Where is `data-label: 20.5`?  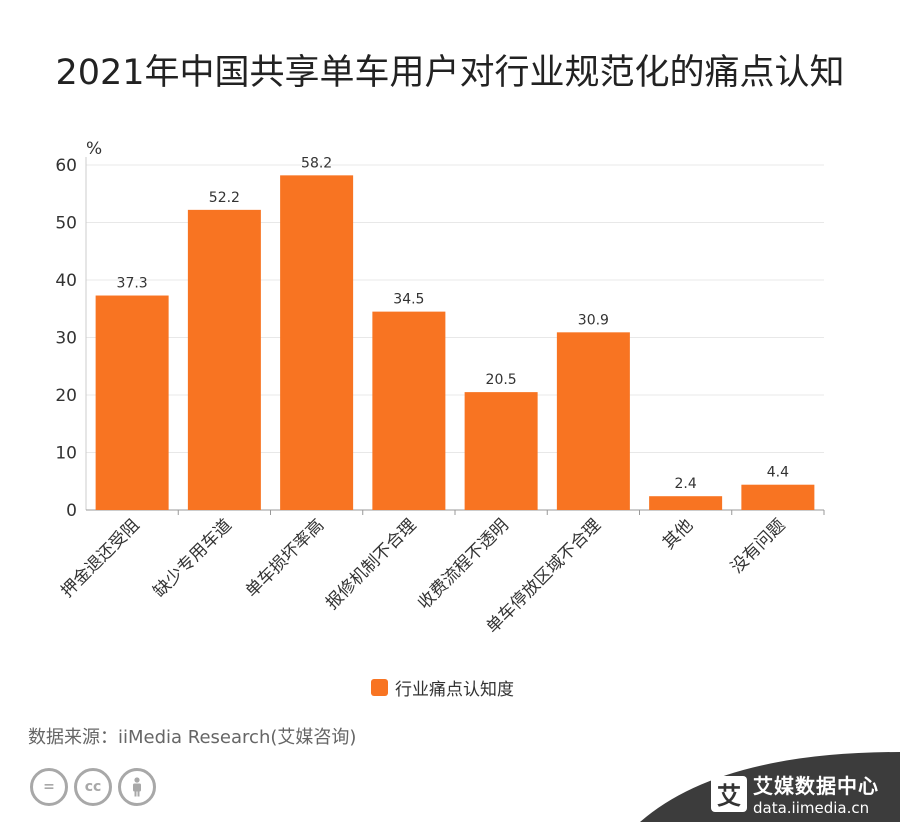
data-label: 20.5 is located at coordinates (501, 380).